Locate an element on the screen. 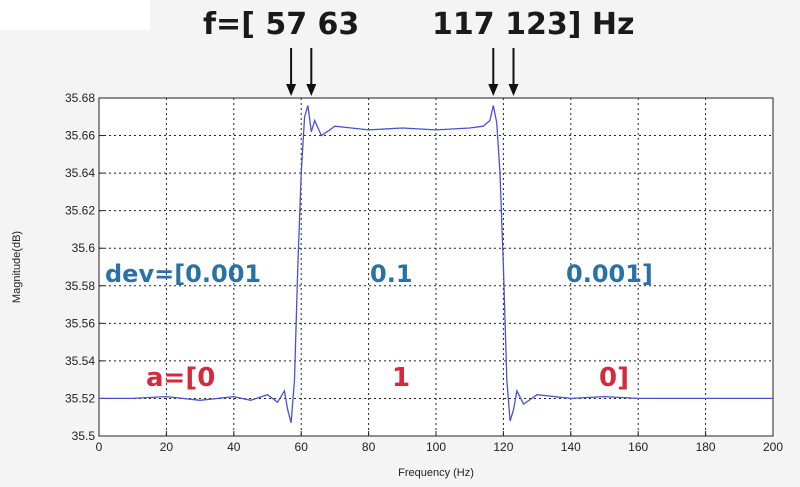 The width and height of the screenshot is (800, 487). x-tick-label: 60 is located at coordinates (302, 447).